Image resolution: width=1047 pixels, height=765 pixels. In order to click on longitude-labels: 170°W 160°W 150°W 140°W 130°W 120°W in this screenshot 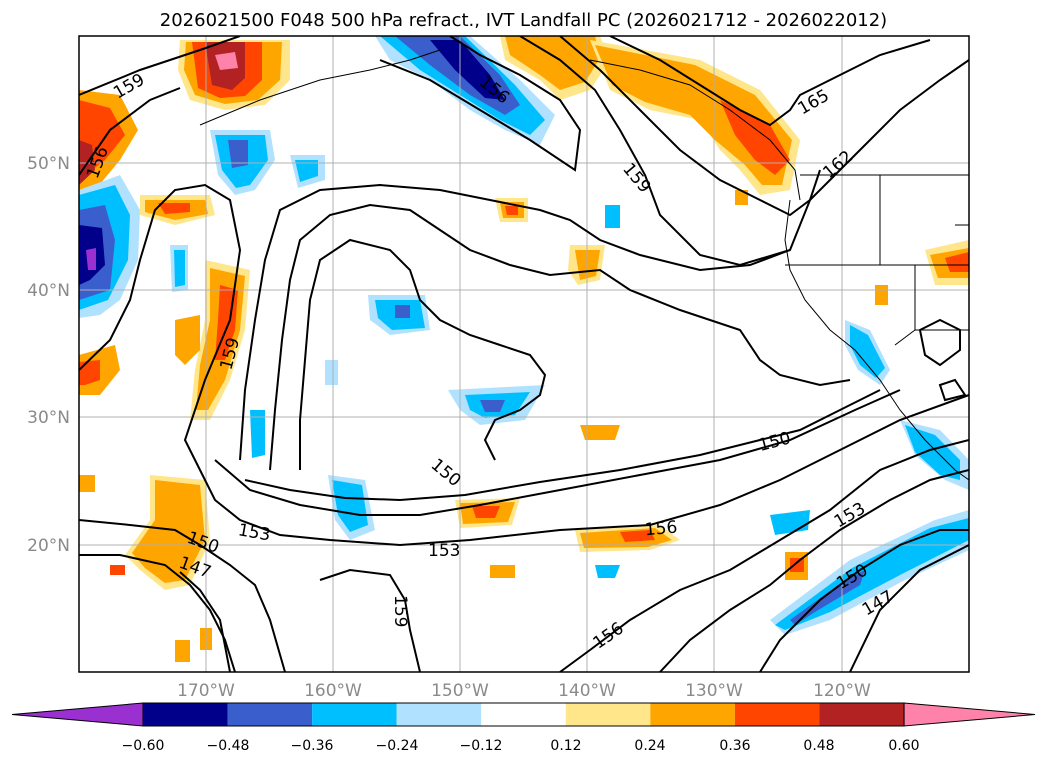, I will do `click(524, 691)`.